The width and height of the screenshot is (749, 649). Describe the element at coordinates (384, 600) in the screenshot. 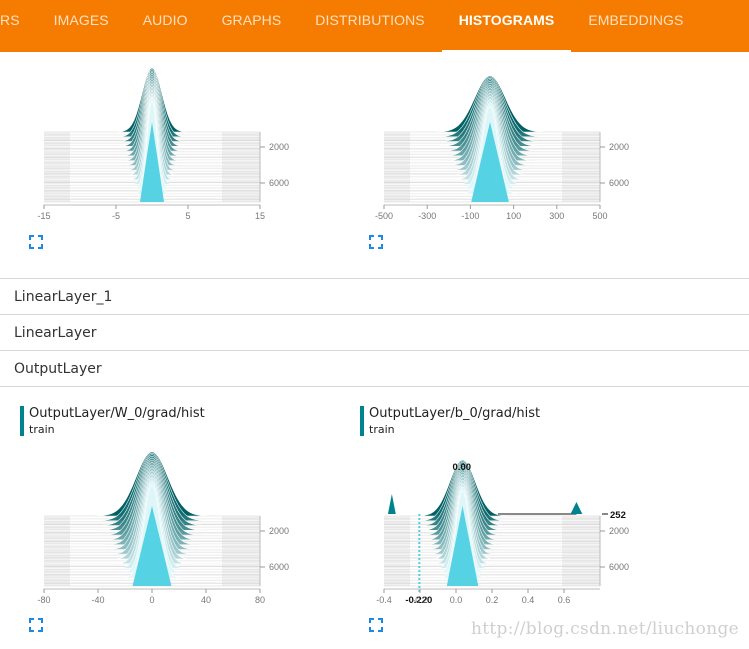

I see `x-tick-label: -0.4` at that location.